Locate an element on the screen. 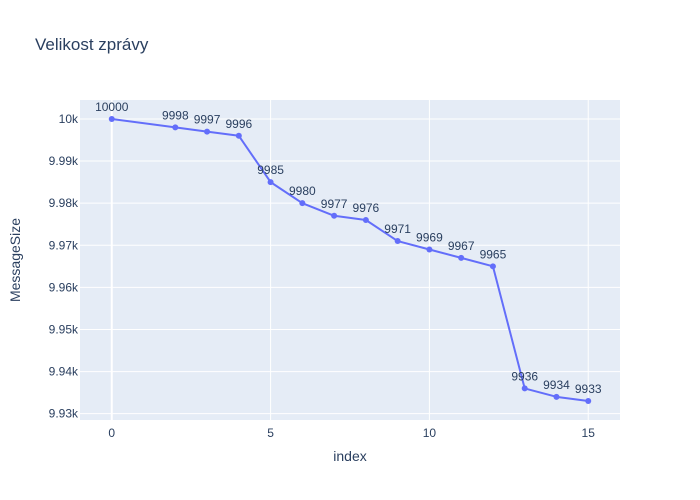 The width and height of the screenshot is (700, 500). y-tick-label: 9.95k is located at coordinates (64, 329).